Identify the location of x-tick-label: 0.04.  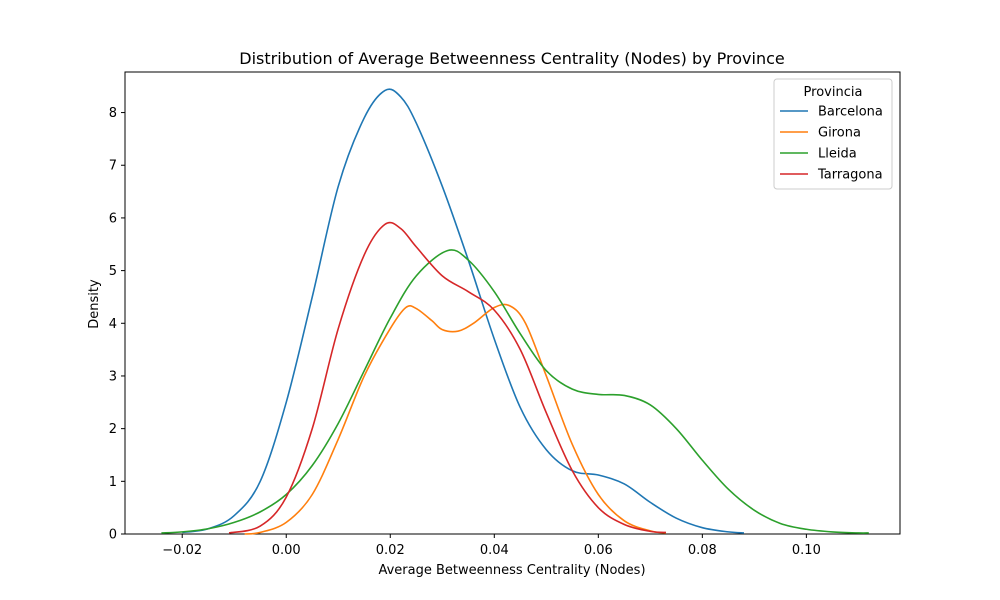
(494, 550).